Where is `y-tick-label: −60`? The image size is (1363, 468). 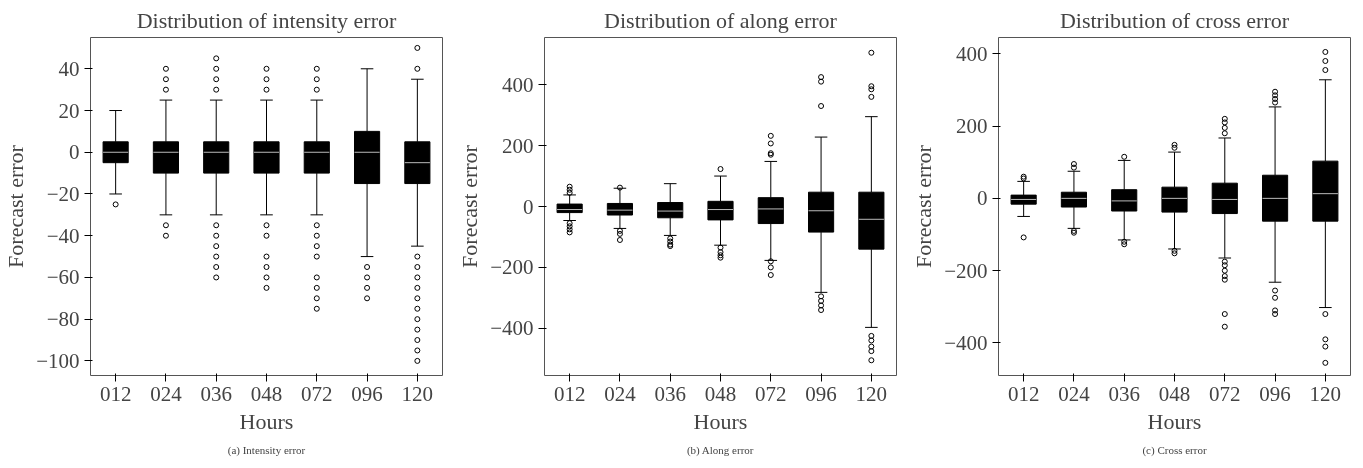
y-tick-label: −60 is located at coordinates (63, 277).